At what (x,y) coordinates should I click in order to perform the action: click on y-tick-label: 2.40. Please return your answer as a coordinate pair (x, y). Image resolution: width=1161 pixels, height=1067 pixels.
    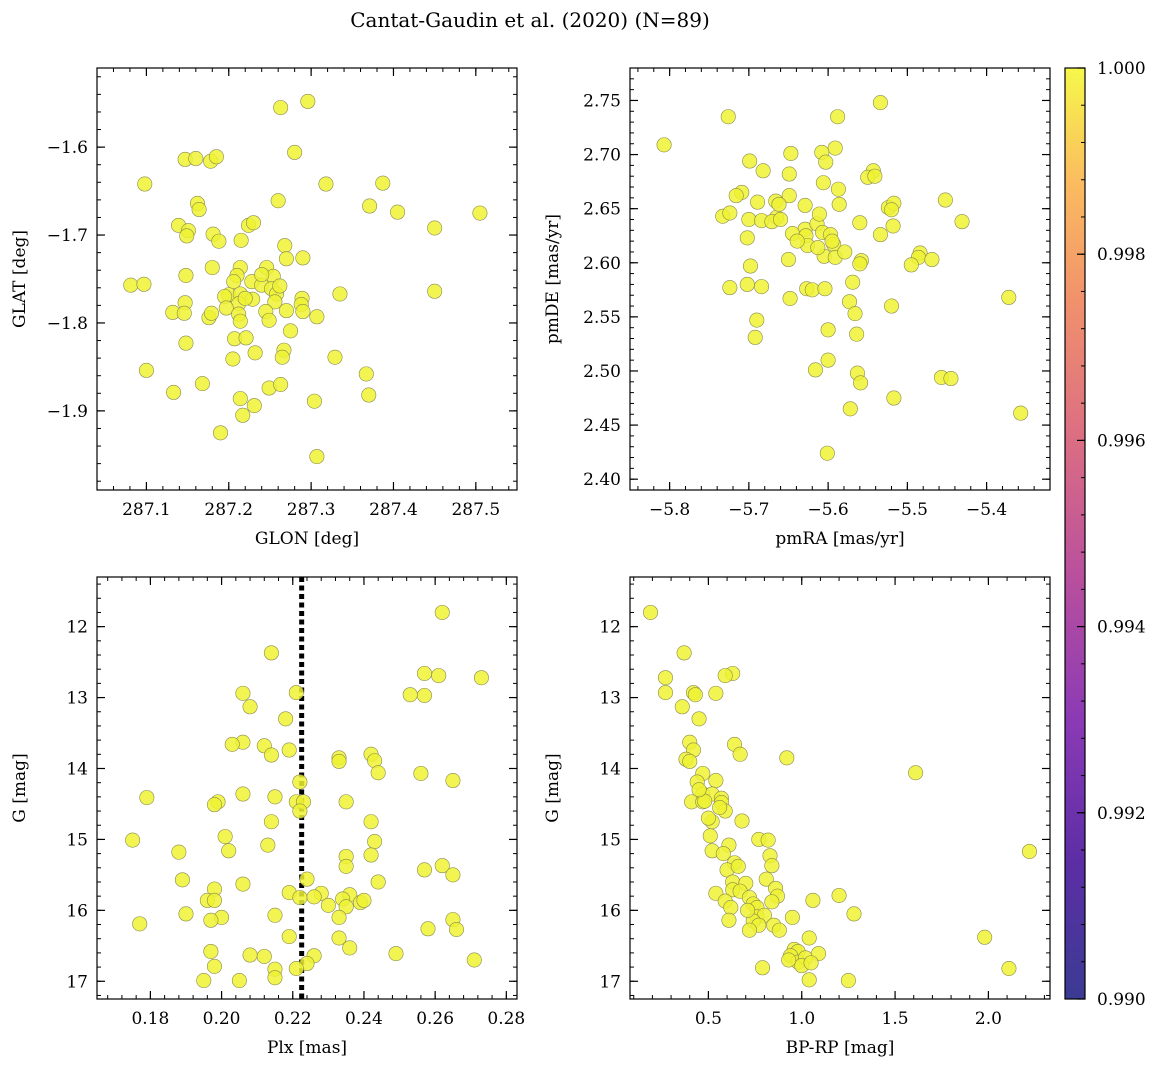
    Looking at the image, I should click on (602, 480).